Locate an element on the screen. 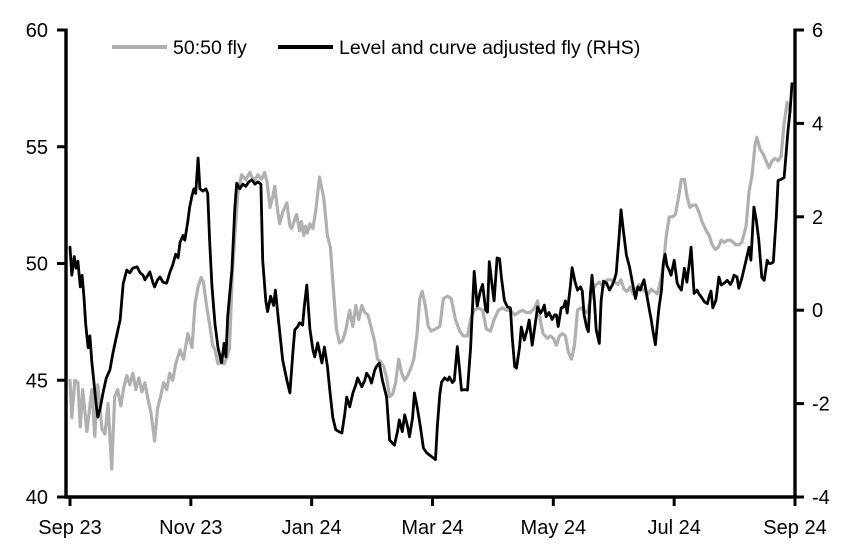 The width and height of the screenshot is (852, 551). x-axis-tick-label: Sep 23 is located at coordinates (69, 528).